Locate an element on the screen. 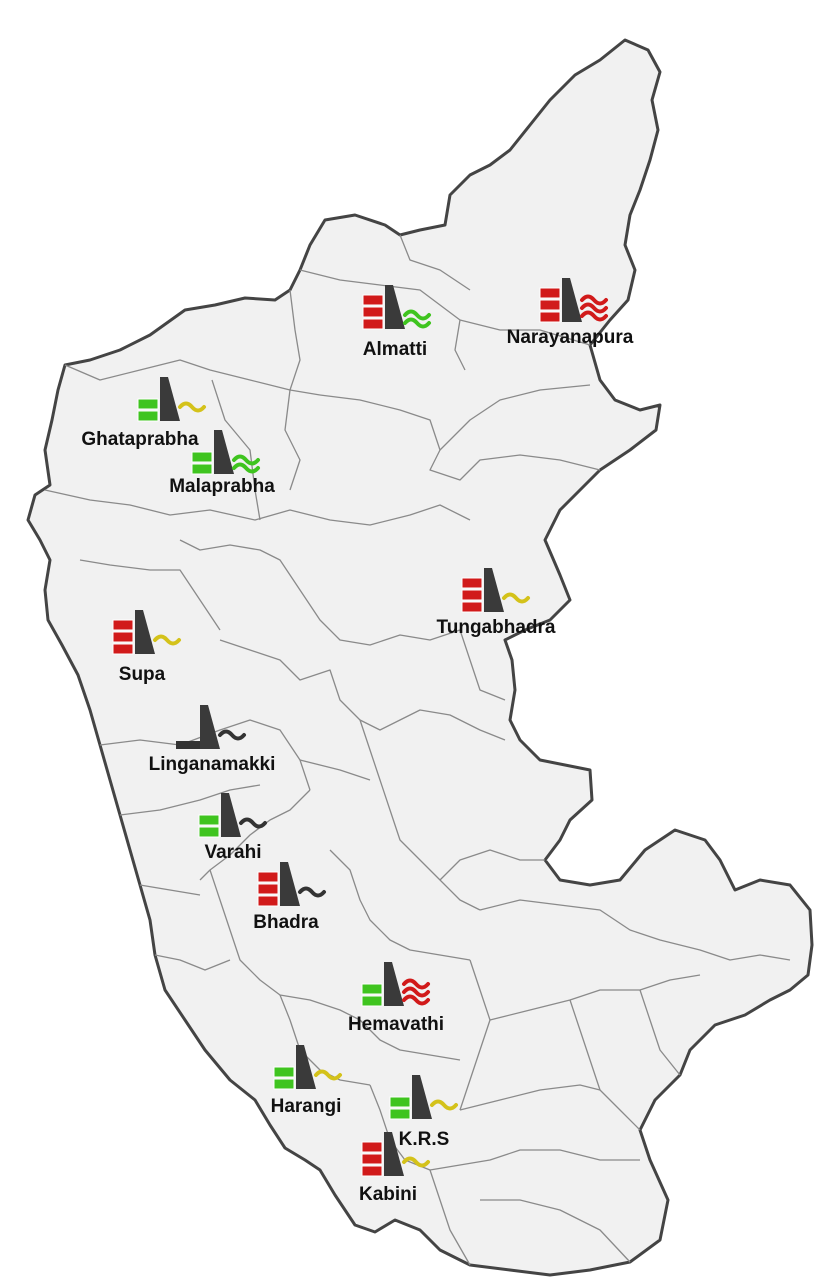 This screenshot has width=832, height=1280. dam-marker-linganamakki: Linganamakki is located at coordinates (212, 740).